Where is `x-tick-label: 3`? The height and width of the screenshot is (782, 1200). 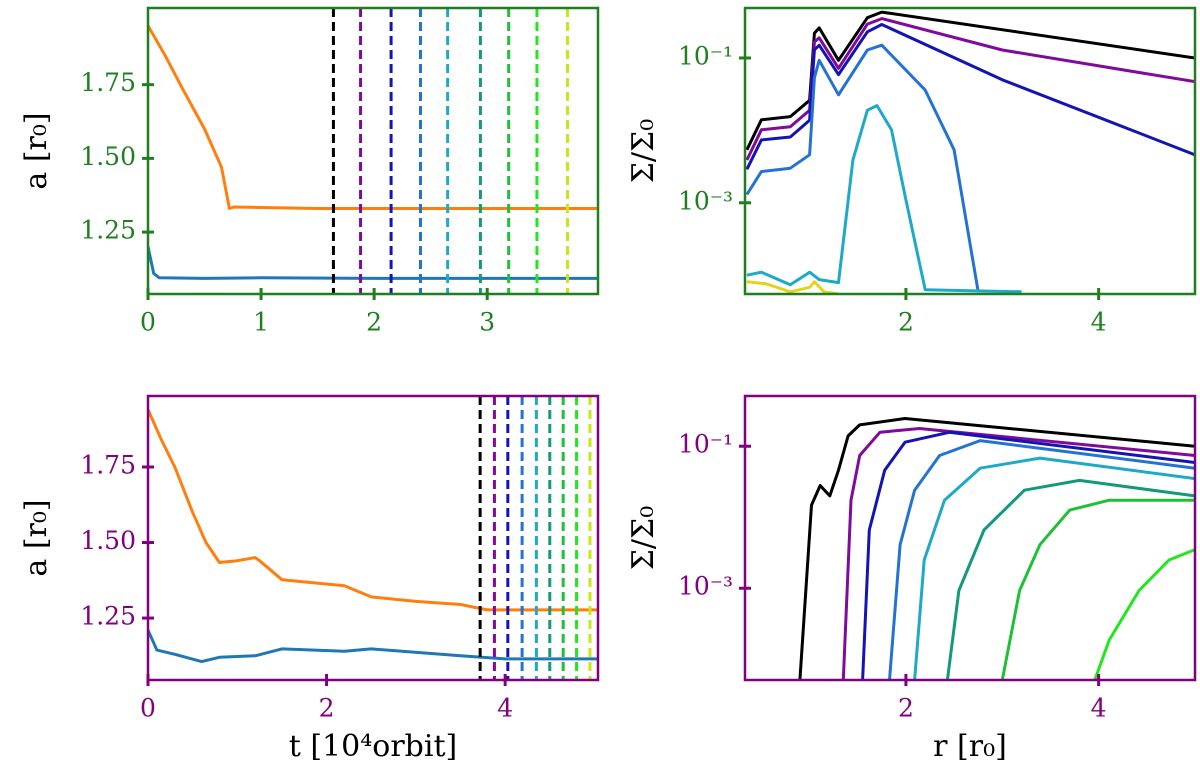 x-tick-label: 3 is located at coordinates (487, 322).